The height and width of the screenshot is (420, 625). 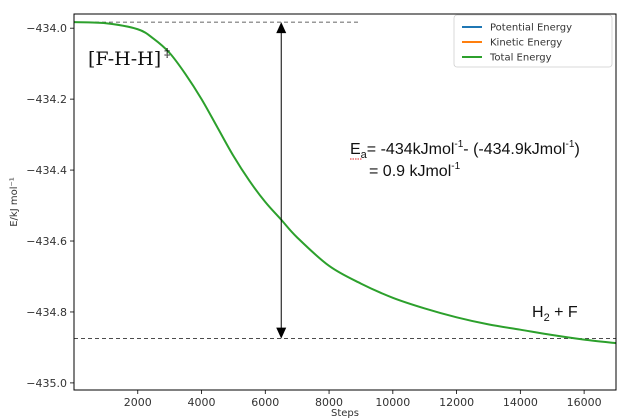 I want to click on x-axis-label: Steps, so click(x=345, y=413).